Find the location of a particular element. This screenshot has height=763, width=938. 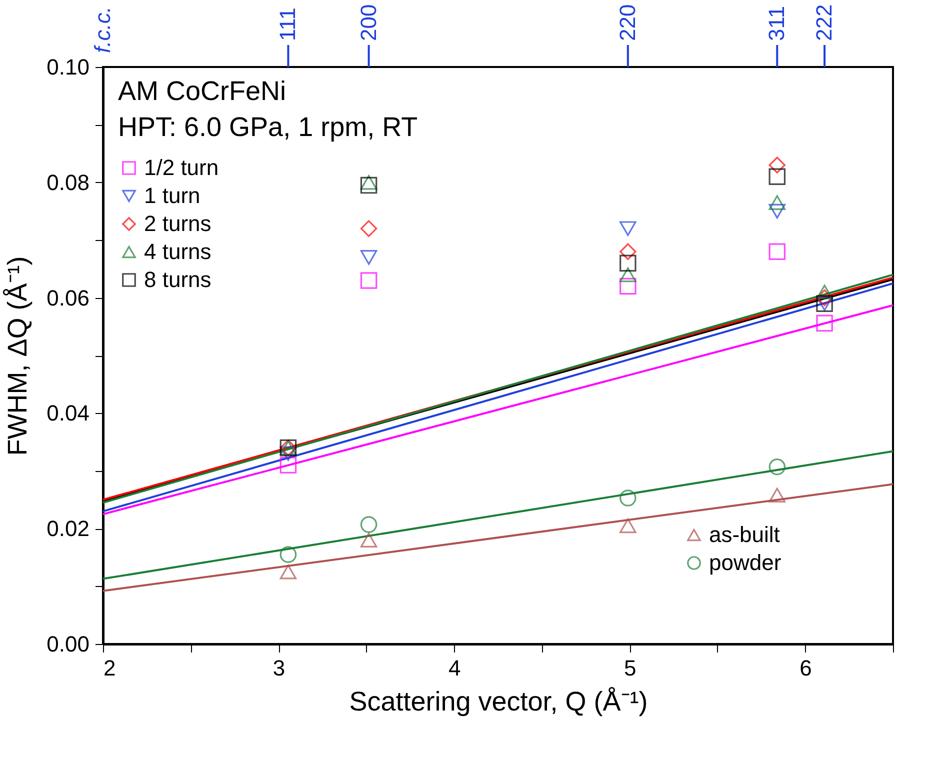

y-axis-title: FWHM, ΔQ (Å⁻¹) is located at coordinates (17, 356).